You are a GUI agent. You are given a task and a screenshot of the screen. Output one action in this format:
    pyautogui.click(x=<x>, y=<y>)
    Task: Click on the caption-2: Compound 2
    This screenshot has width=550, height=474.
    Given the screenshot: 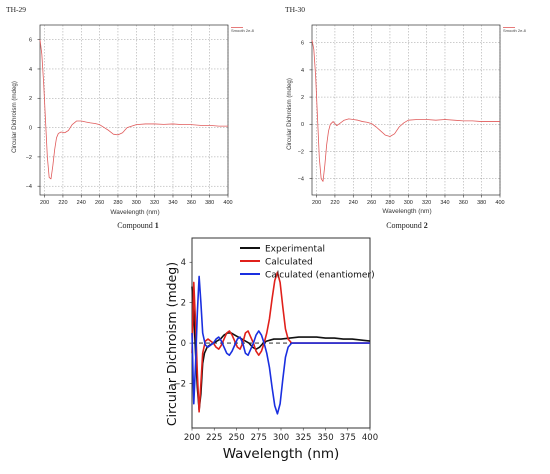 What is the action you would take?
    pyautogui.click(x=407, y=225)
    